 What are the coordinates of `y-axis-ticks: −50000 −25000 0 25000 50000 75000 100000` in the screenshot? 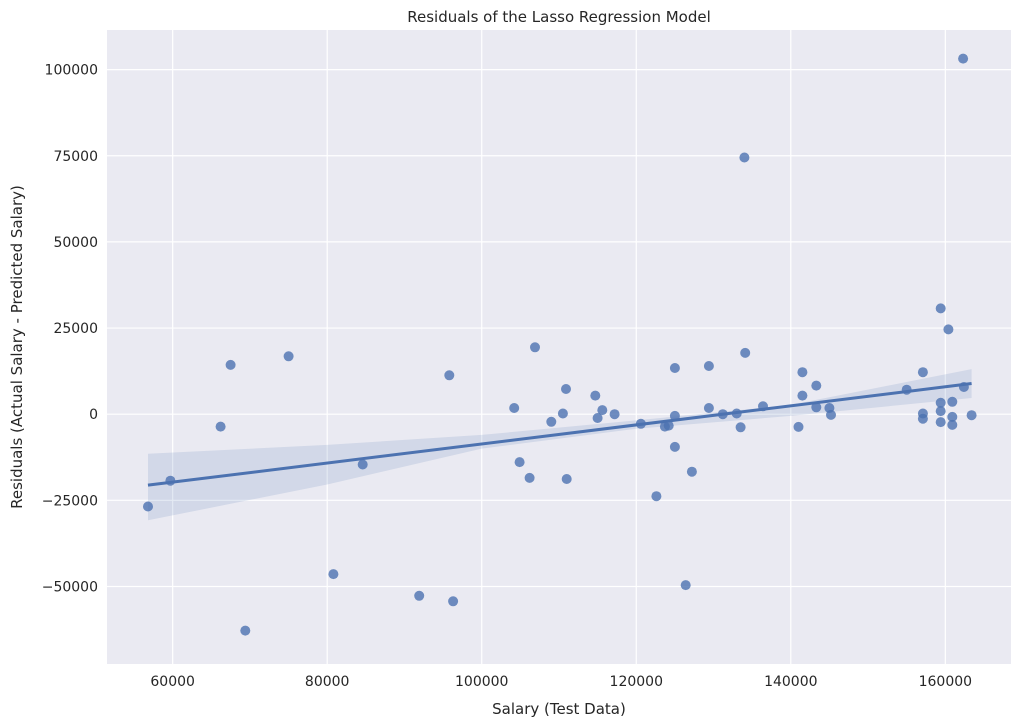 It's located at (70, 329).